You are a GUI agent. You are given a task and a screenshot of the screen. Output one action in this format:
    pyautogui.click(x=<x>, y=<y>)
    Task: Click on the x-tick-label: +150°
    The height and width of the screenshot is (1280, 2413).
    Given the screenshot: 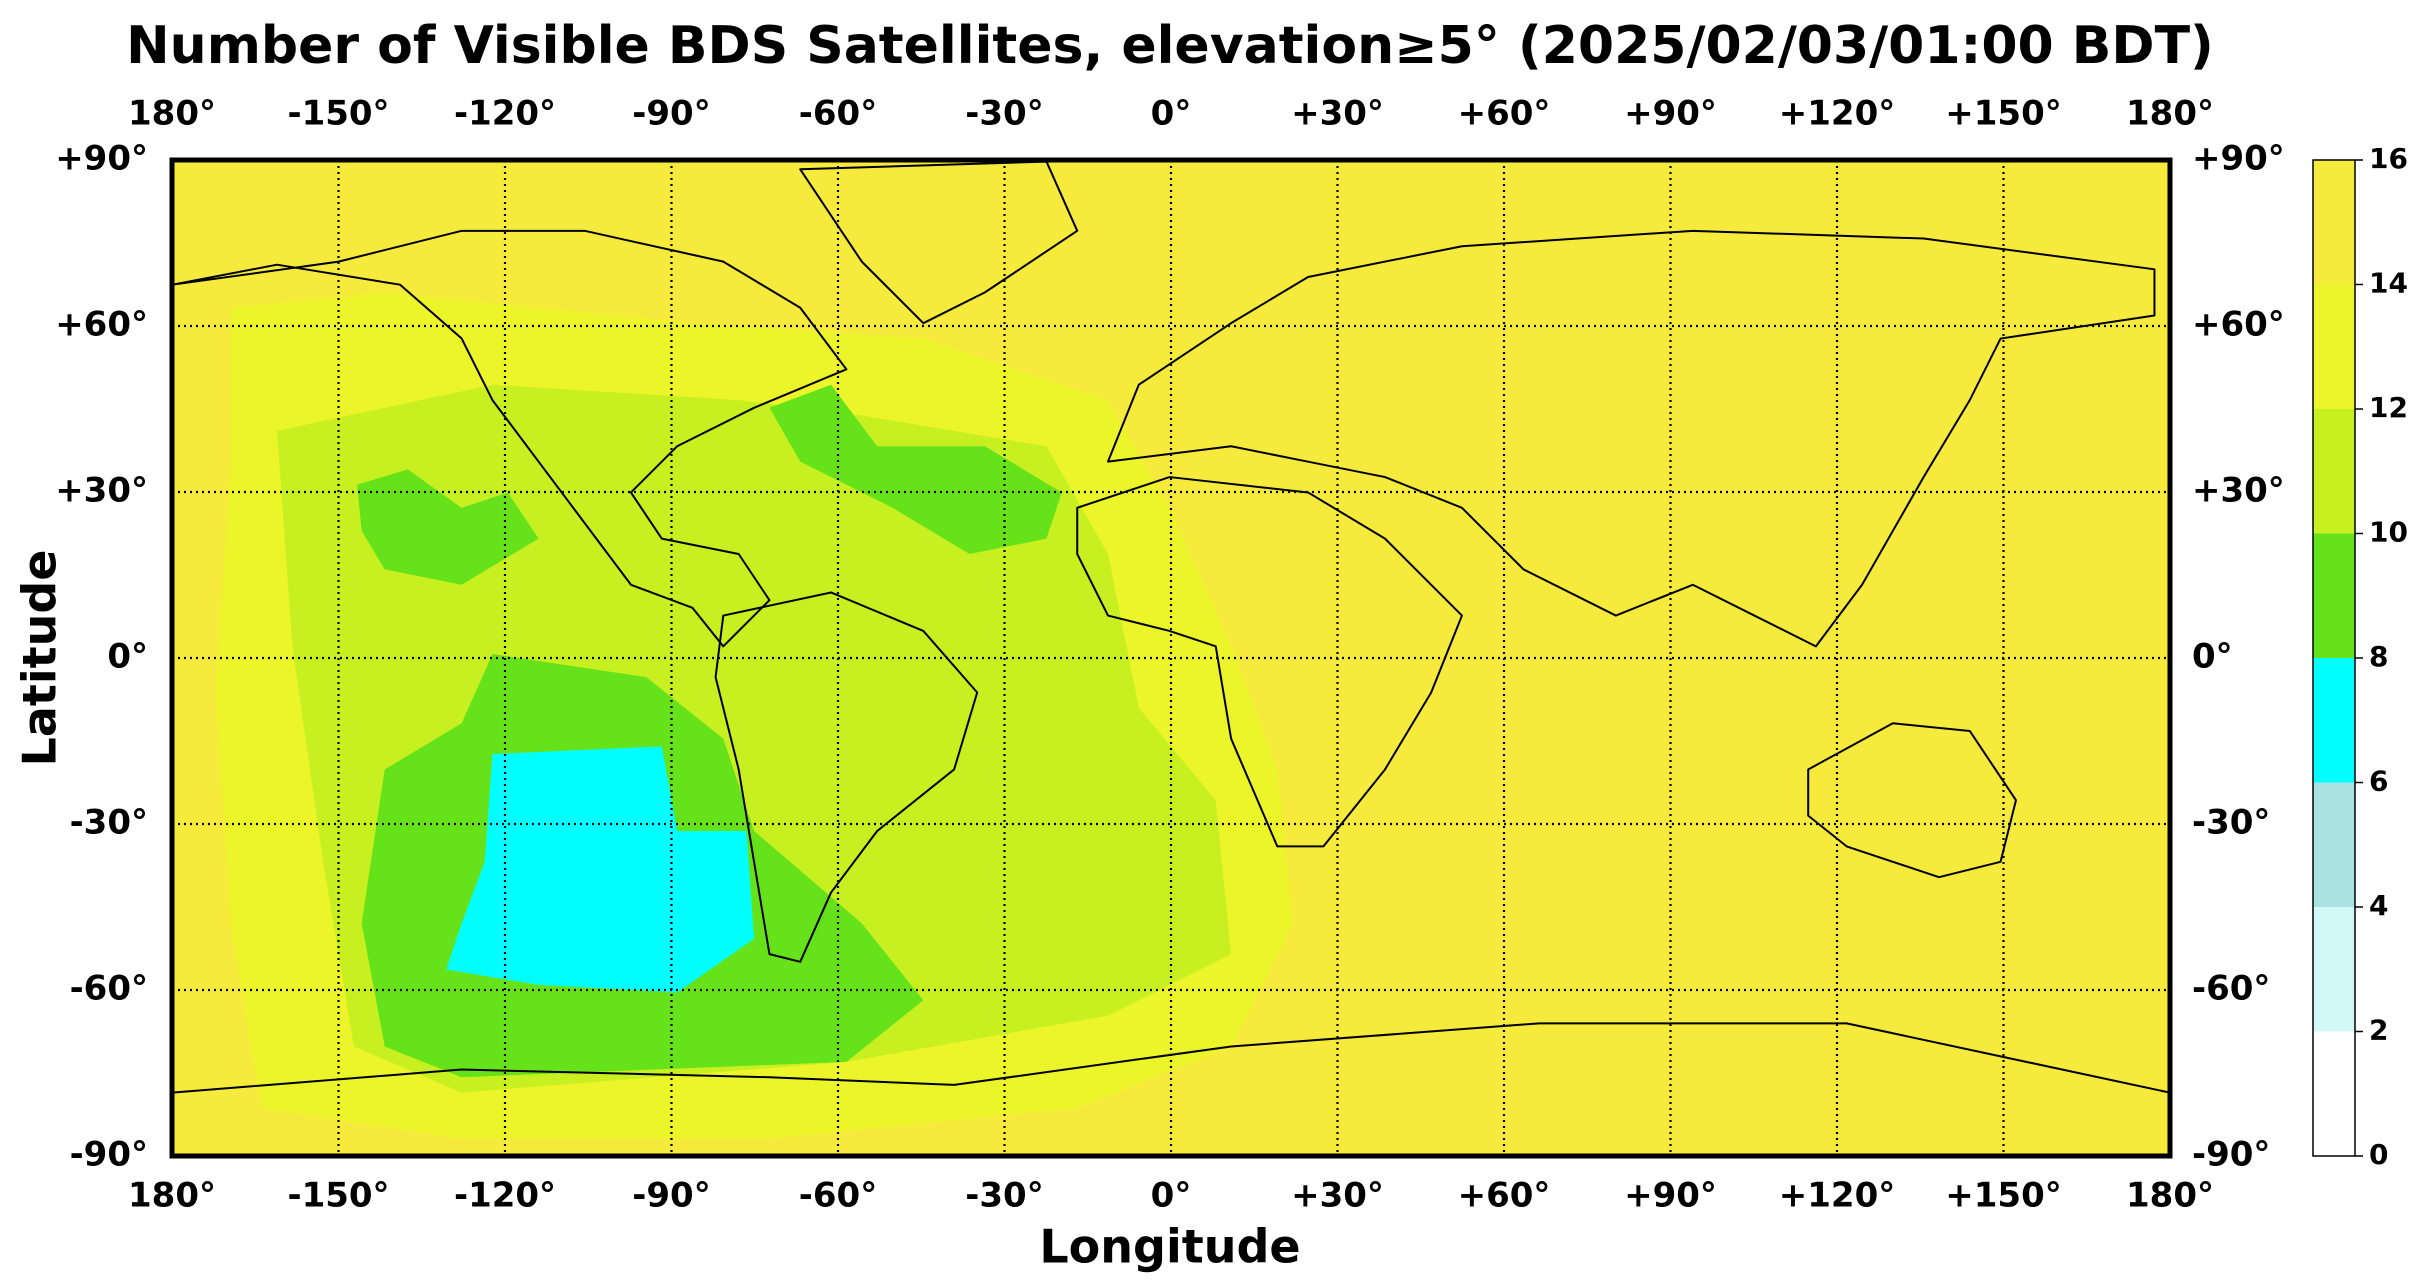 What is the action you would take?
    pyautogui.click(x=2003, y=1196)
    